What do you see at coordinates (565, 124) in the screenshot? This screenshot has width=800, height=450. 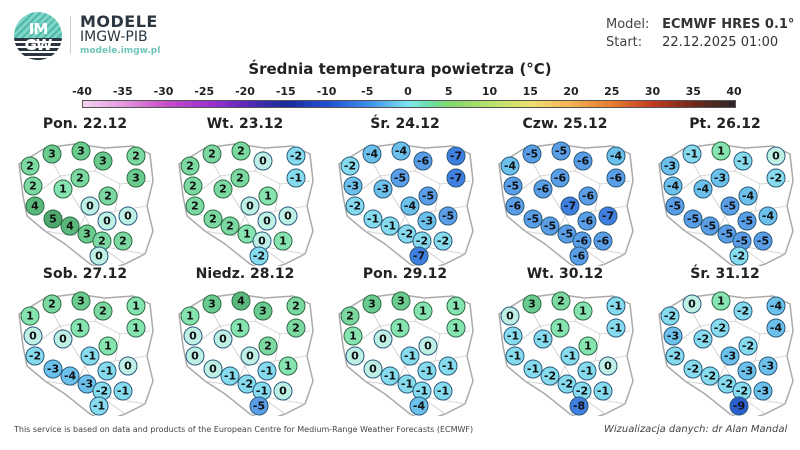 I see `panel-date-title: Czw. 25.12` at bounding box center [565, 124].